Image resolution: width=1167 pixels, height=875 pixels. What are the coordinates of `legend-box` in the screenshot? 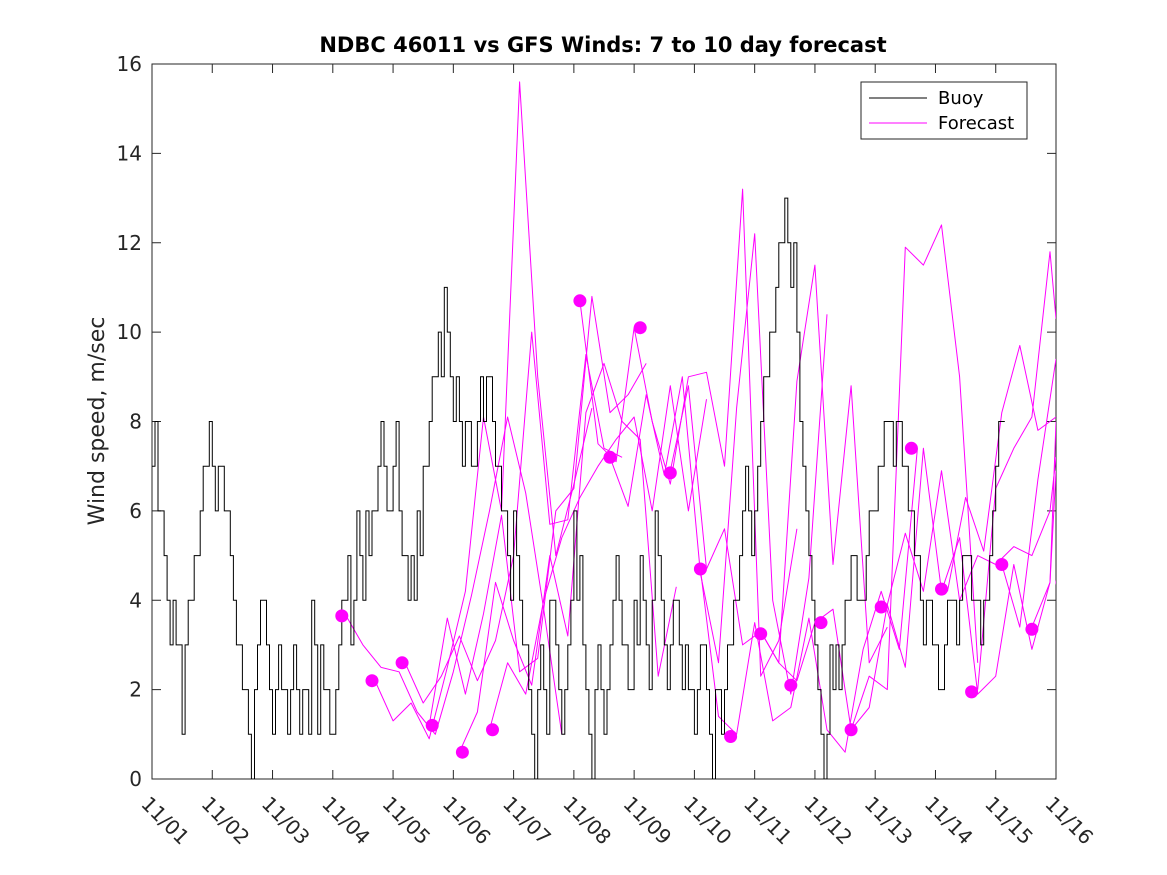 It's located at (944, 110).